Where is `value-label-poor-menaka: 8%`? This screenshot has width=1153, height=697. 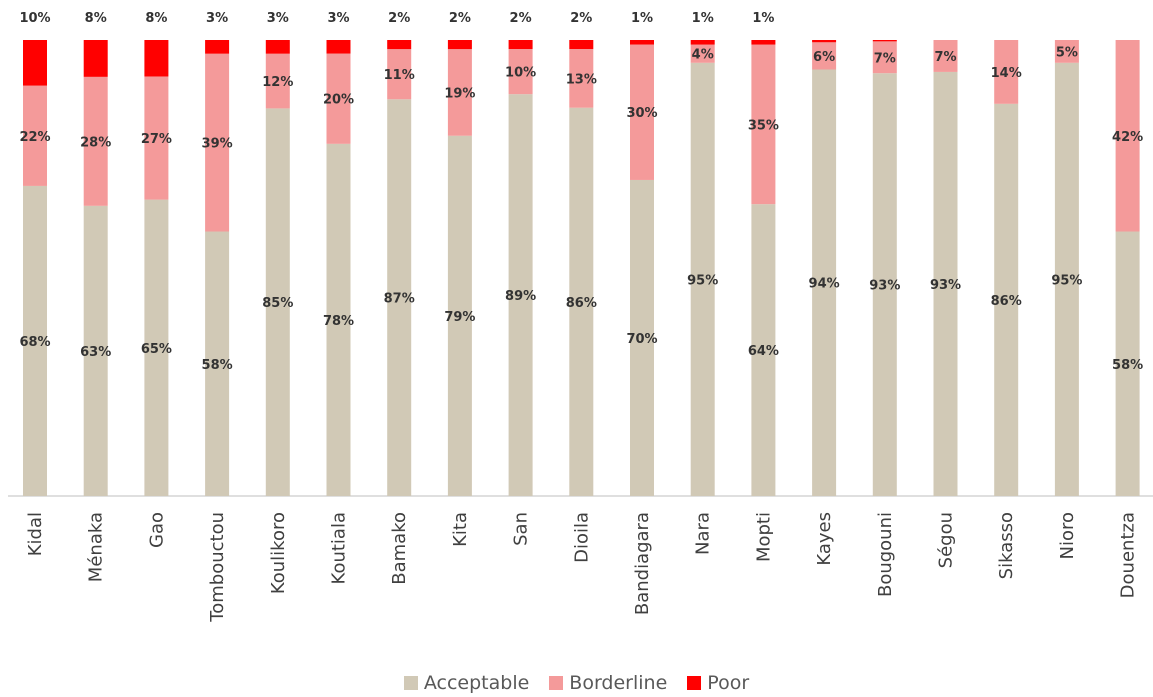
value-label-poor-menaka: 8% is located at coordinates (96, 18).